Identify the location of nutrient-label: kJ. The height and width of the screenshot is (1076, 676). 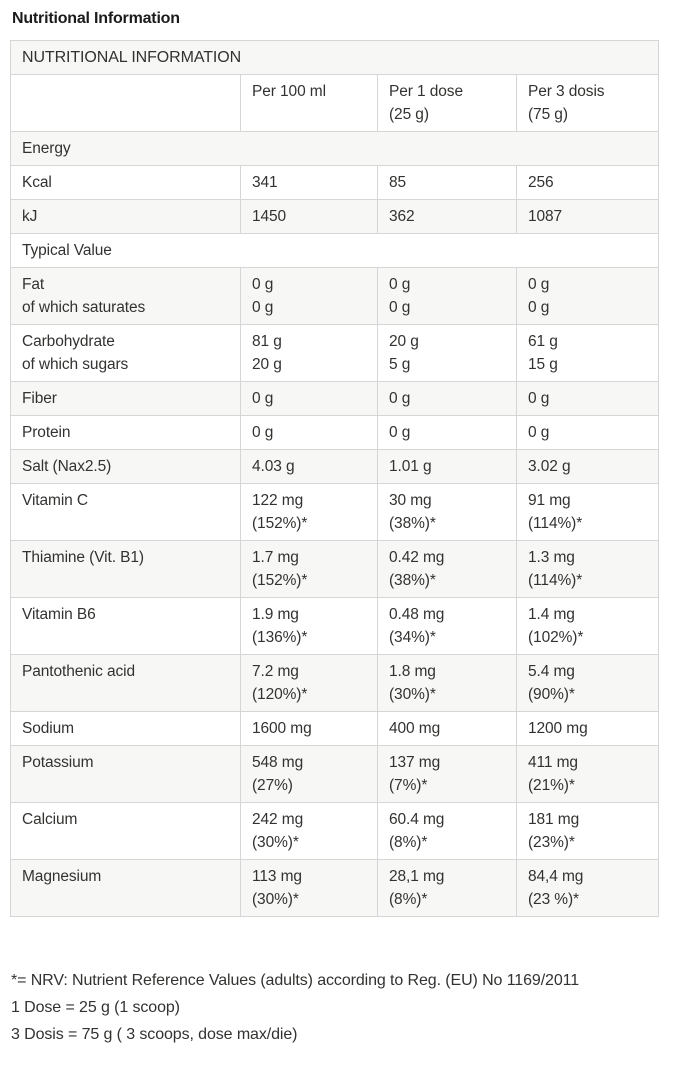
(125, 216).